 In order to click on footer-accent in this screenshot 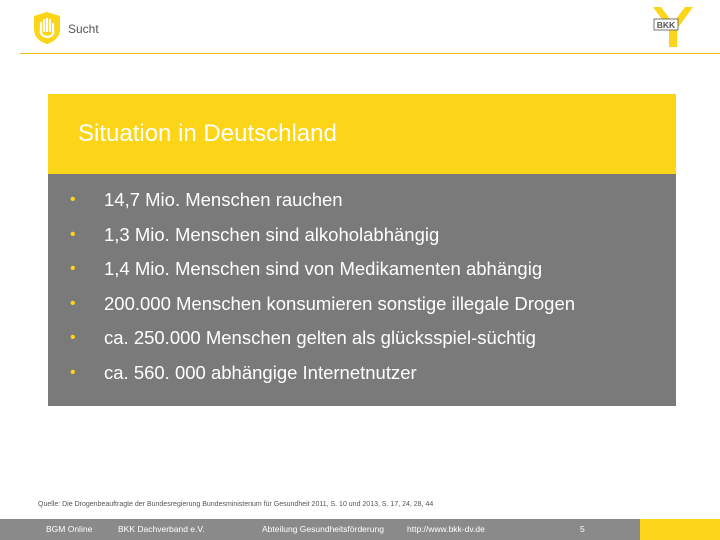, I will do `click(680, 529)`.